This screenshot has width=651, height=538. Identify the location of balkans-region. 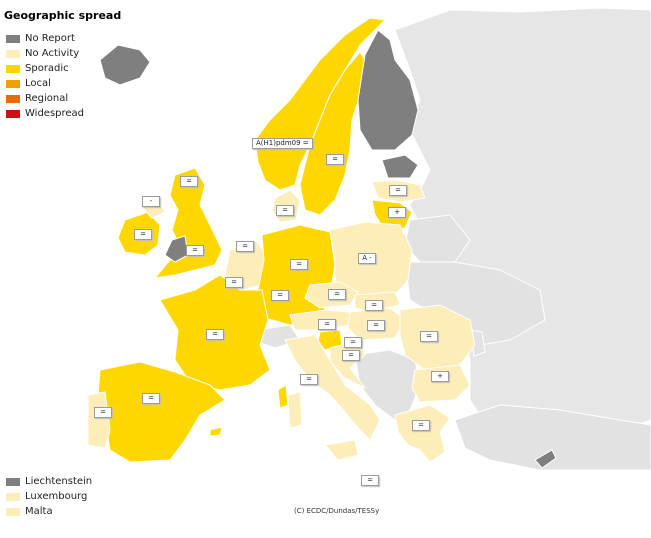
(387, 385).